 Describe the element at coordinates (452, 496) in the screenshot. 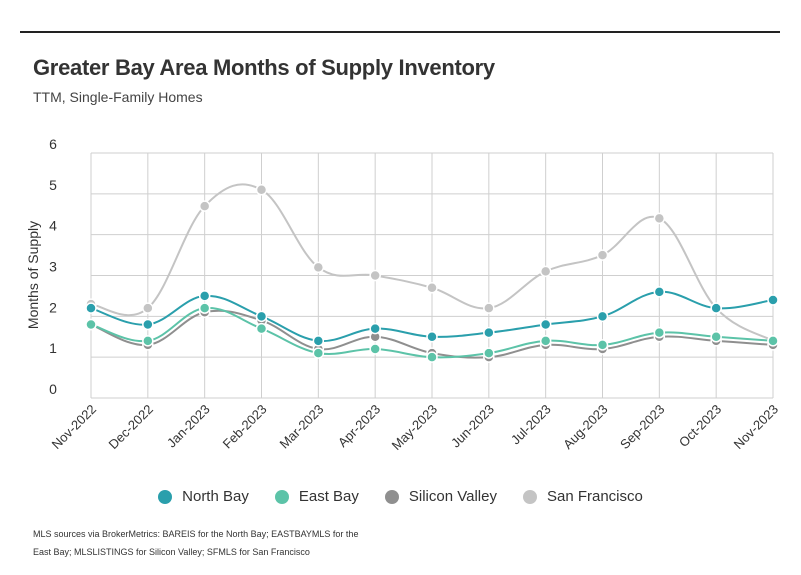

I see `legend-label: Silicon Valley` at that location.